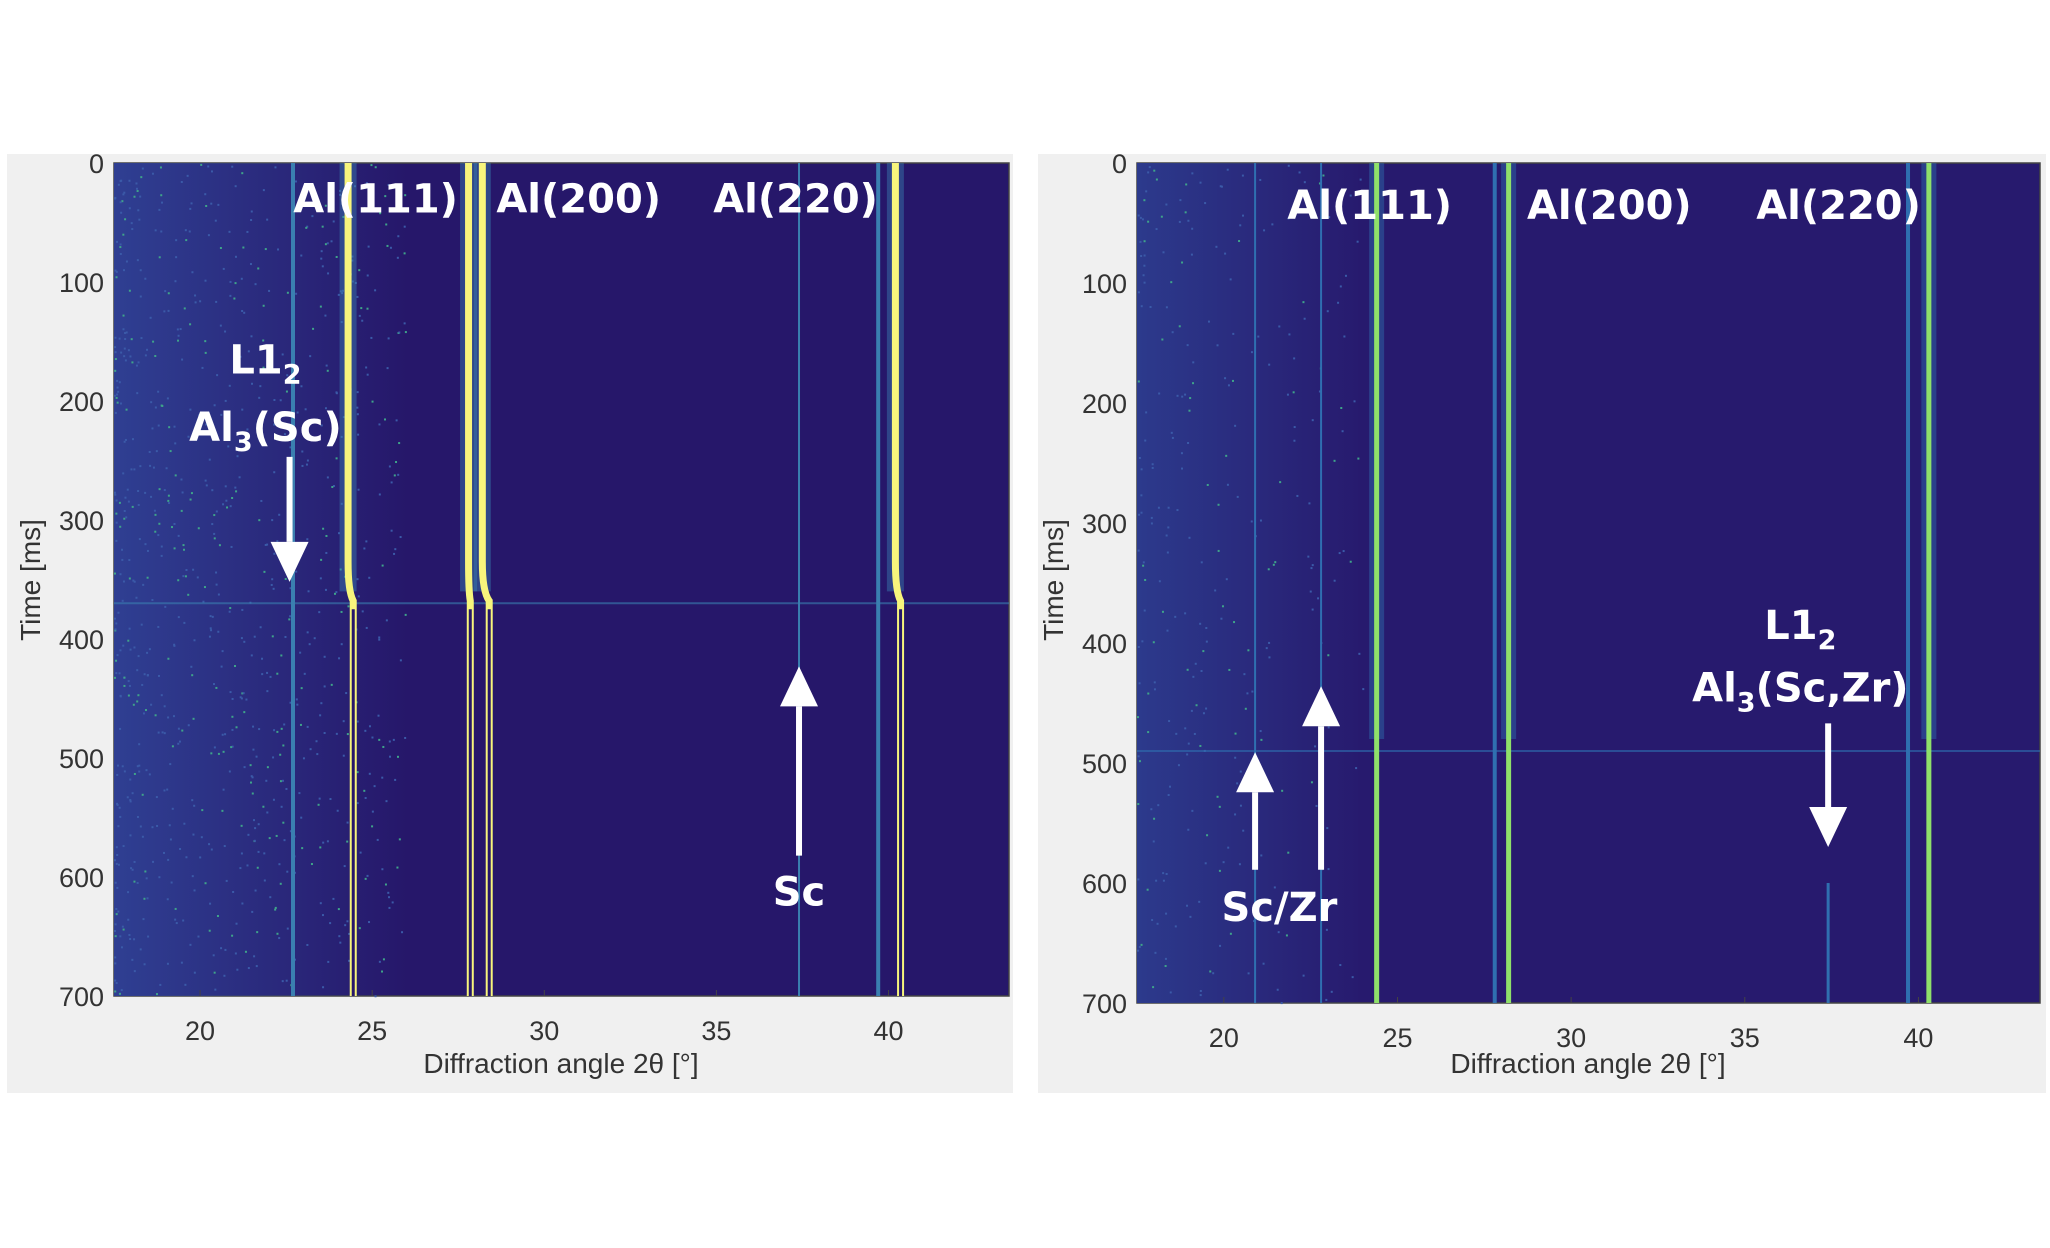 This screenshot has width=2050, height=1248. Describe the element at coordinates (888, 1031) in the screenshot. I see `x-tick-label: 40` at that location.